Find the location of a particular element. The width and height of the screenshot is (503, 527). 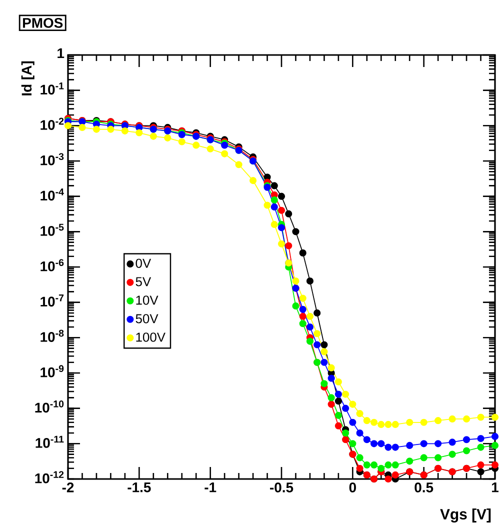

y-tick-label: 10$^{-7}$ is located at coordinates (52, 300).